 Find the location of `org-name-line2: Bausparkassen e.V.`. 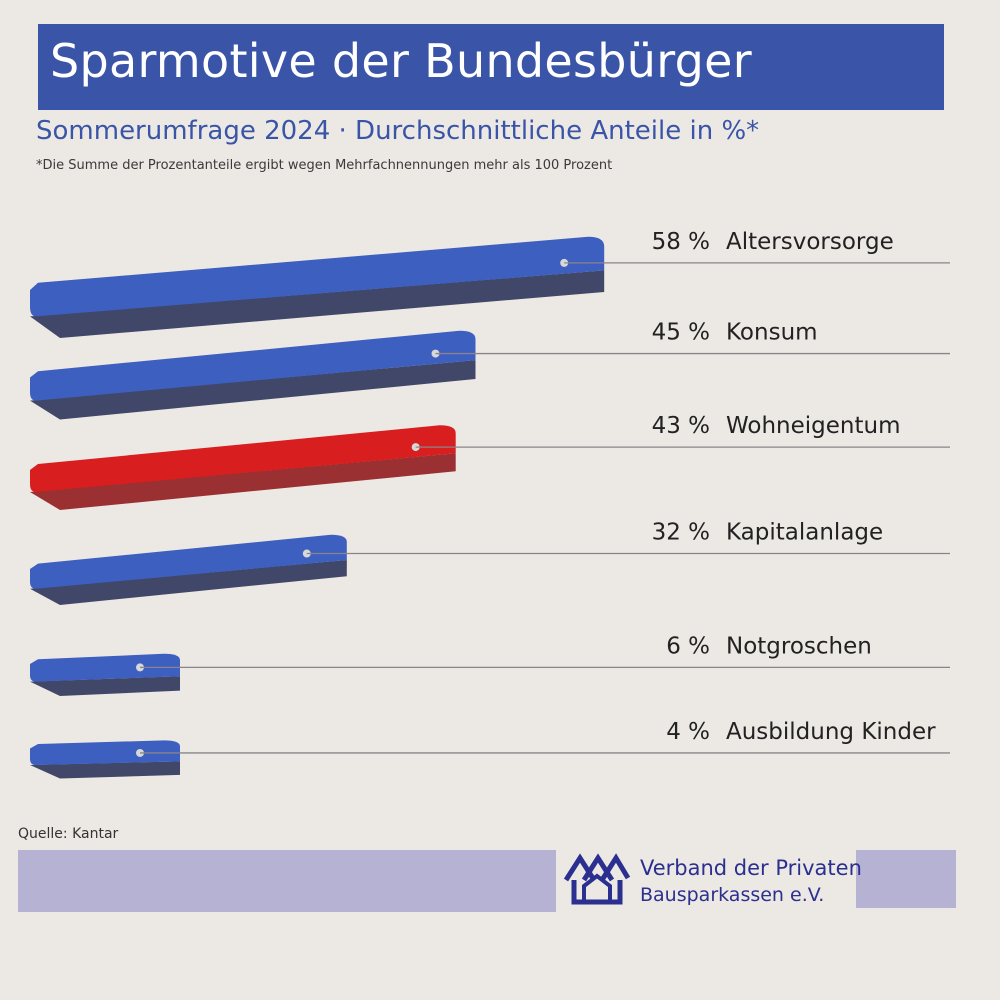

org-name-line2: Bausparkassen e.V. is located at coordinates (732, 895).